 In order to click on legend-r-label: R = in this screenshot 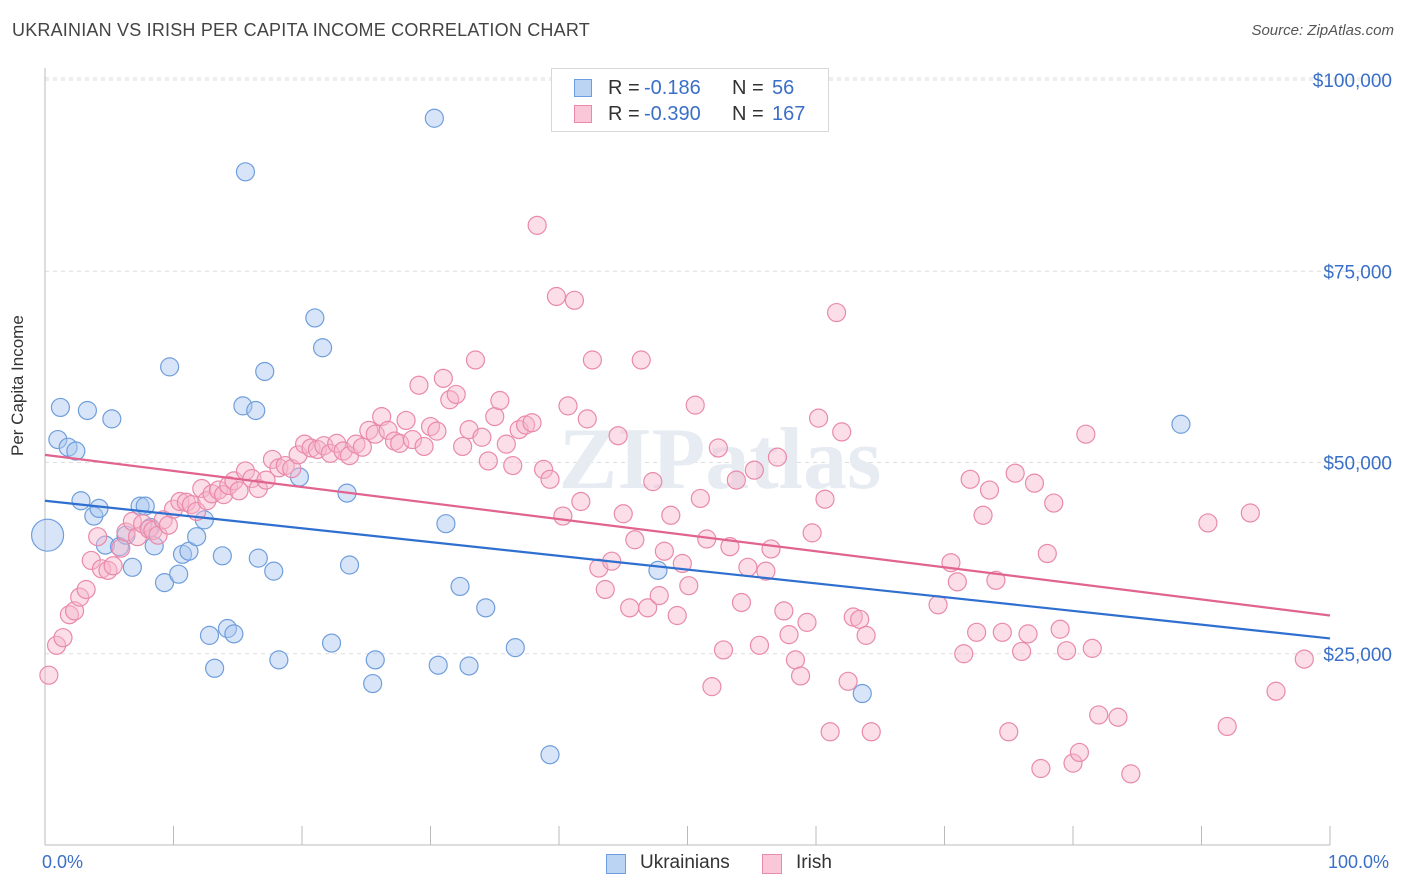, I will do `click(624, 114)`.